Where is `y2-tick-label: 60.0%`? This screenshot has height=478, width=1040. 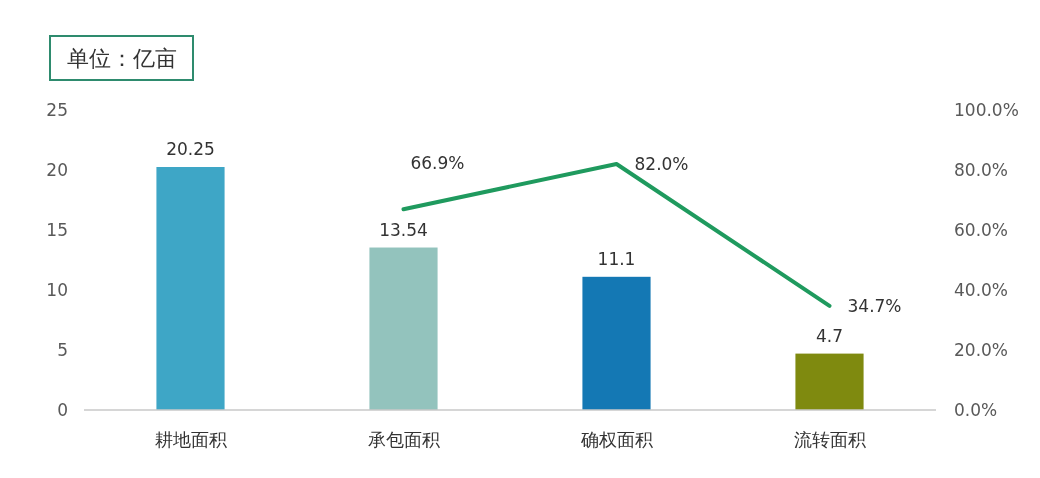 y2-tick-label: 60.0% is located at coordinates (981, 230).